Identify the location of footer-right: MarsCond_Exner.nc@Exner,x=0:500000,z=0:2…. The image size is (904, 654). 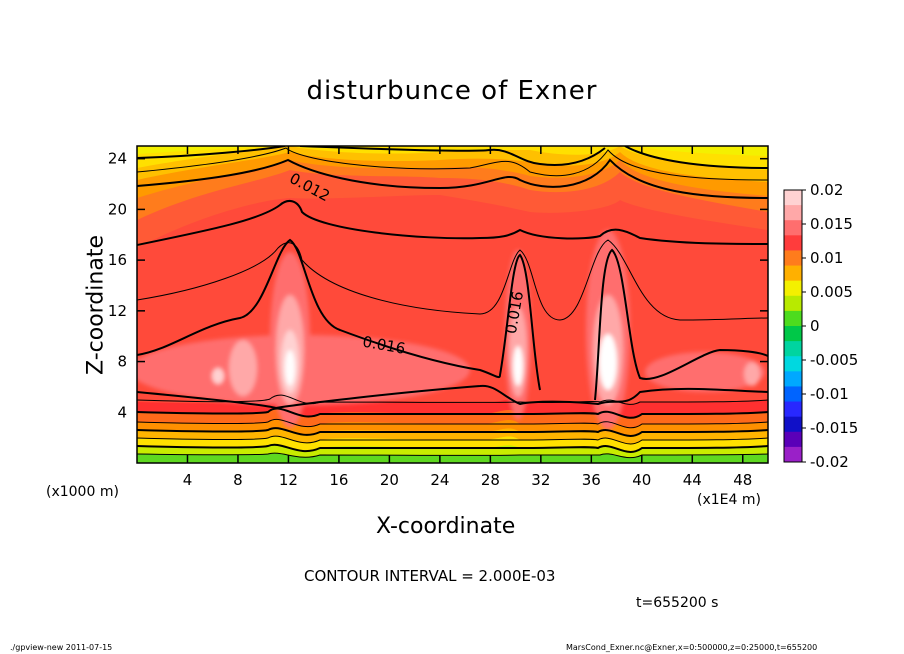
(692, 647).